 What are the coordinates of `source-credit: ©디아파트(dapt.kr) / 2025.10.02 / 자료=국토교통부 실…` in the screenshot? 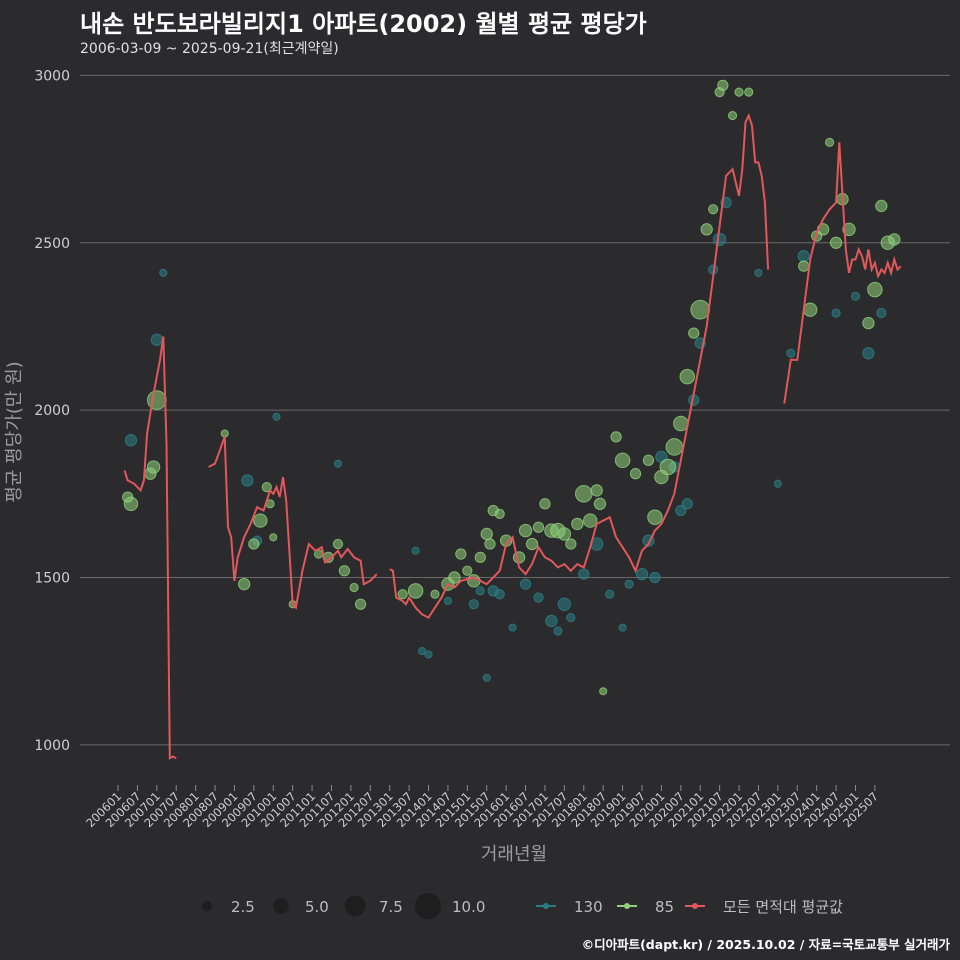 It's located at (765, 944).